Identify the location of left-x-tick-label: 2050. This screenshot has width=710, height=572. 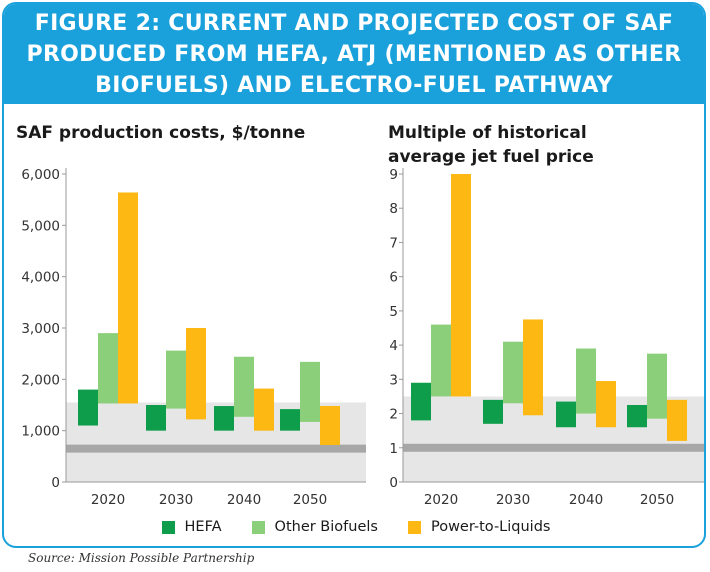
(310, 500).